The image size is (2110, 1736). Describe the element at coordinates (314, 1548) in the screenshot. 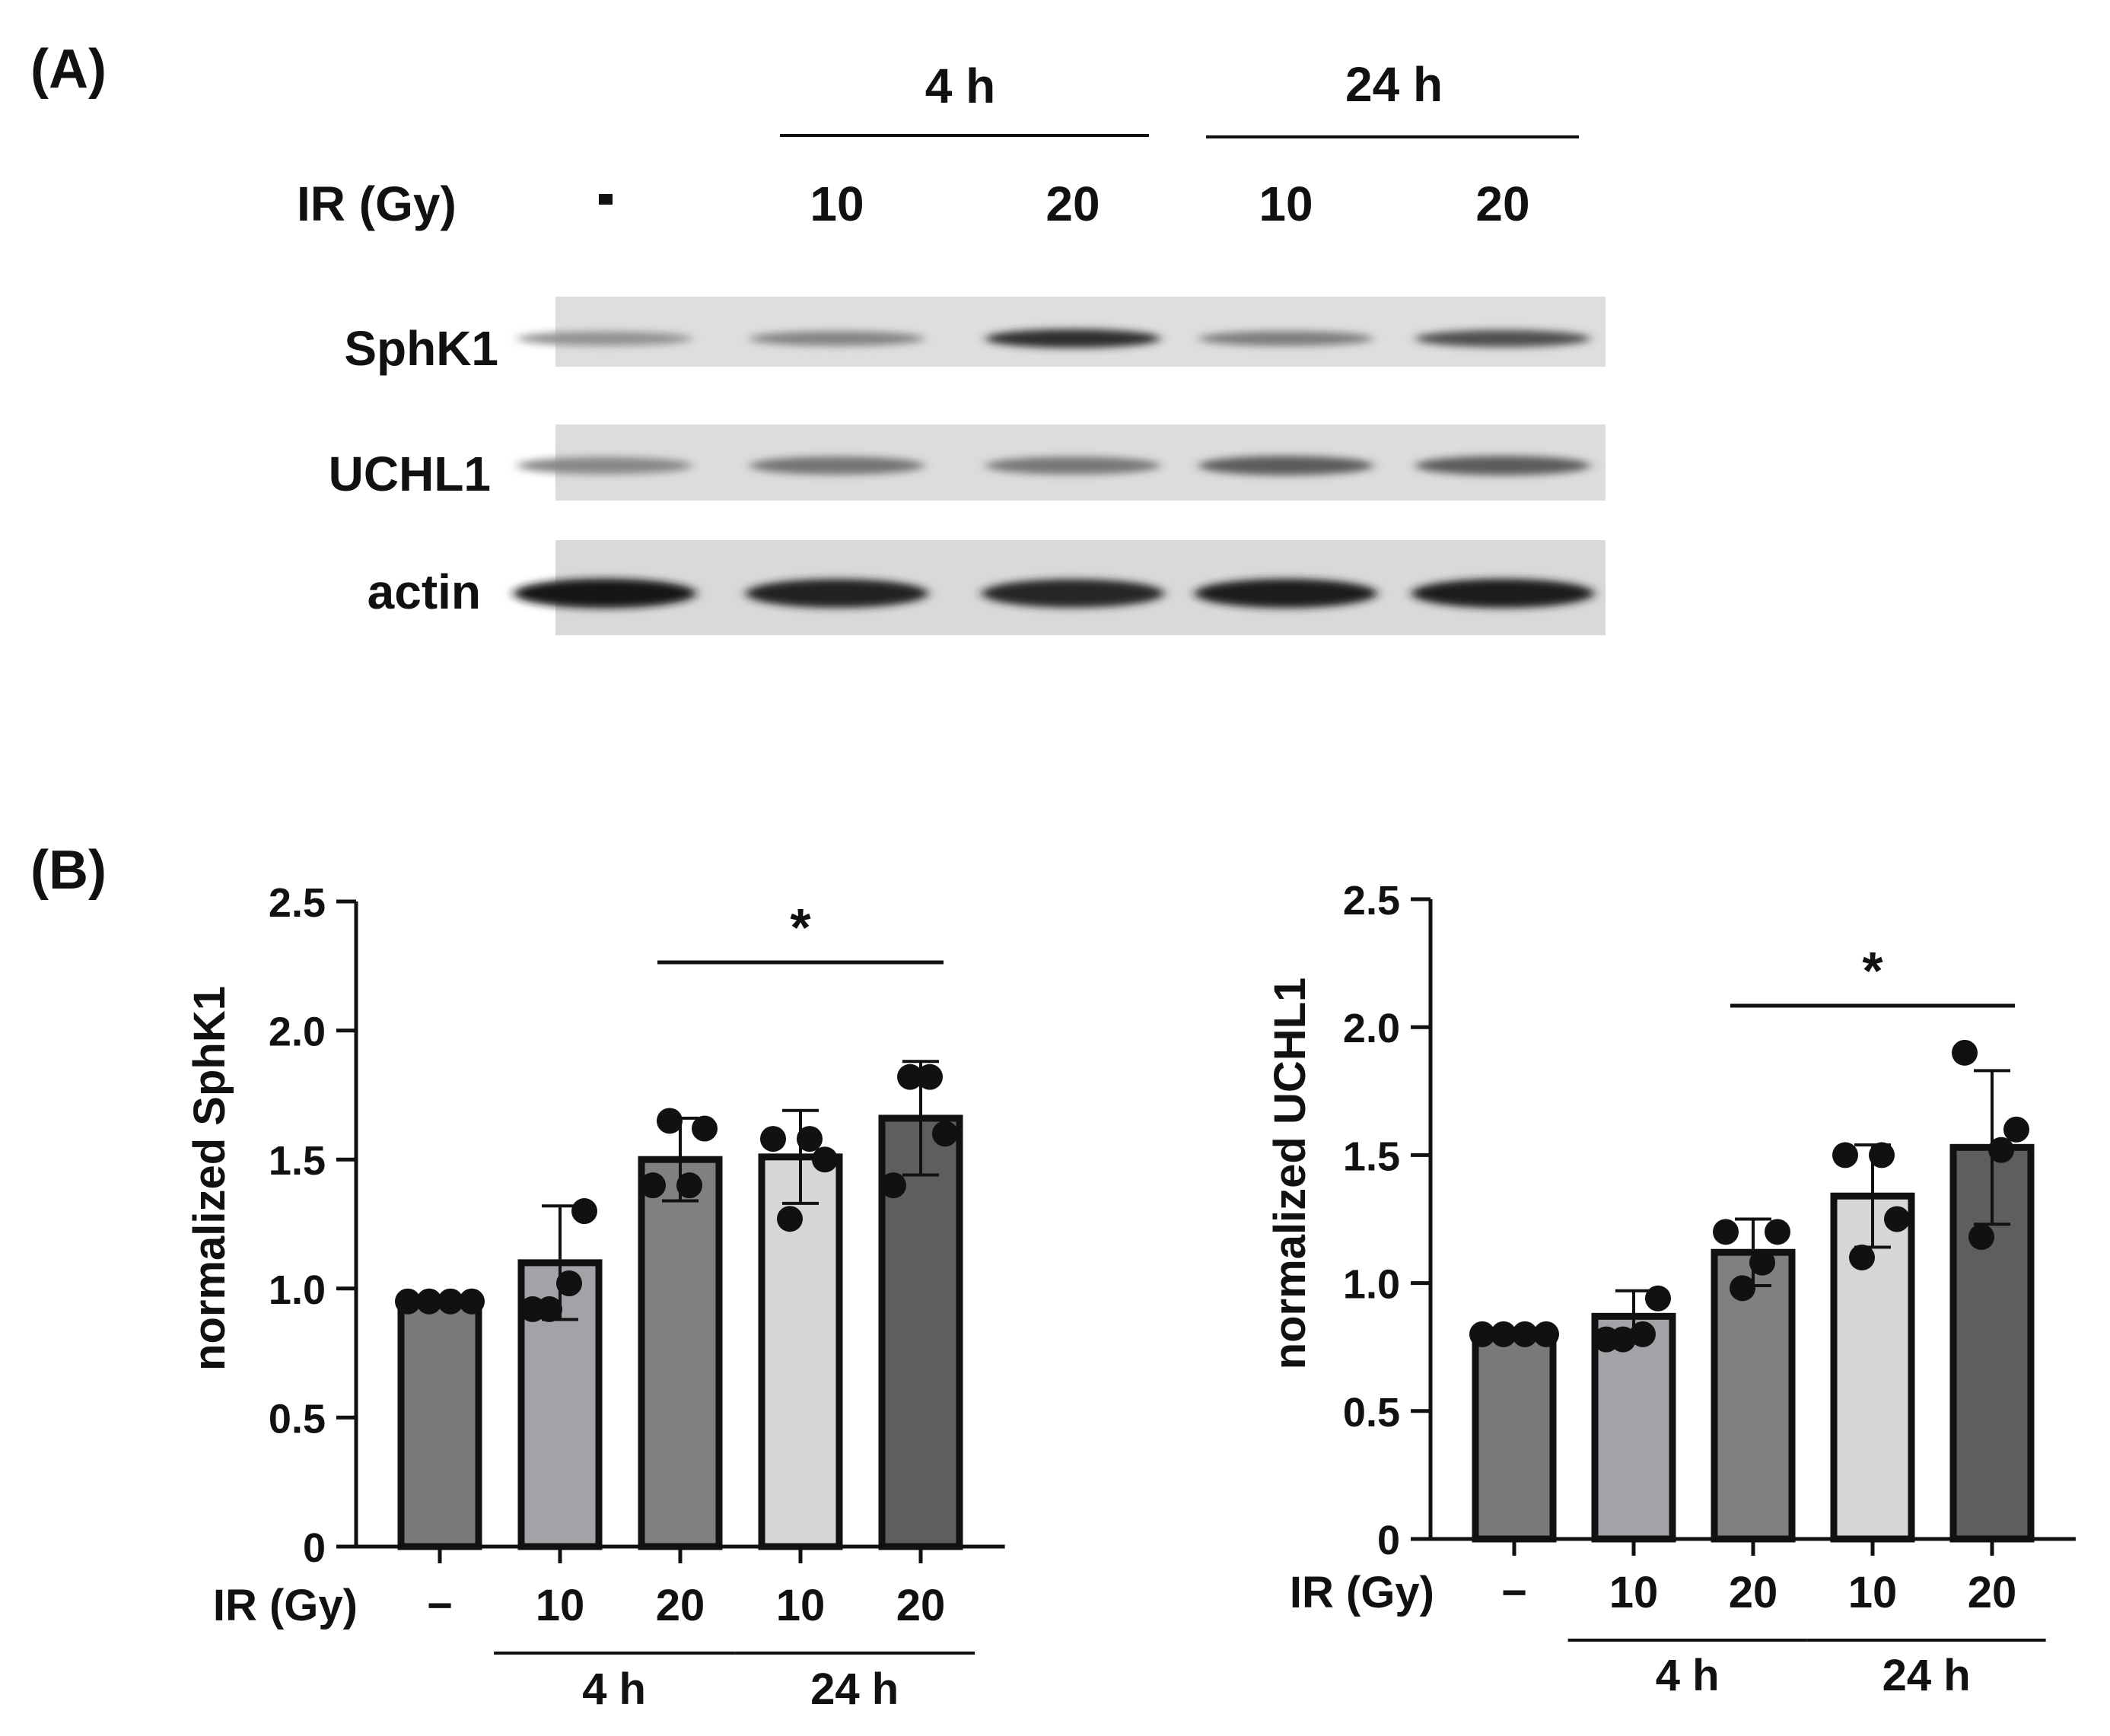

I see `y-tick-label: 0` at that location.